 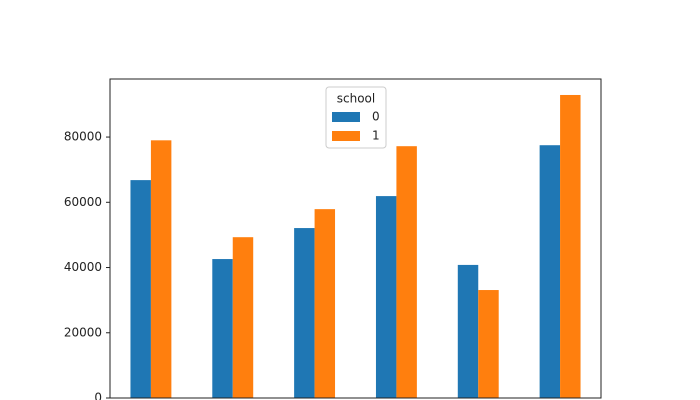 I want to click on y-tick-label: 0, so click(x=98, y=395).